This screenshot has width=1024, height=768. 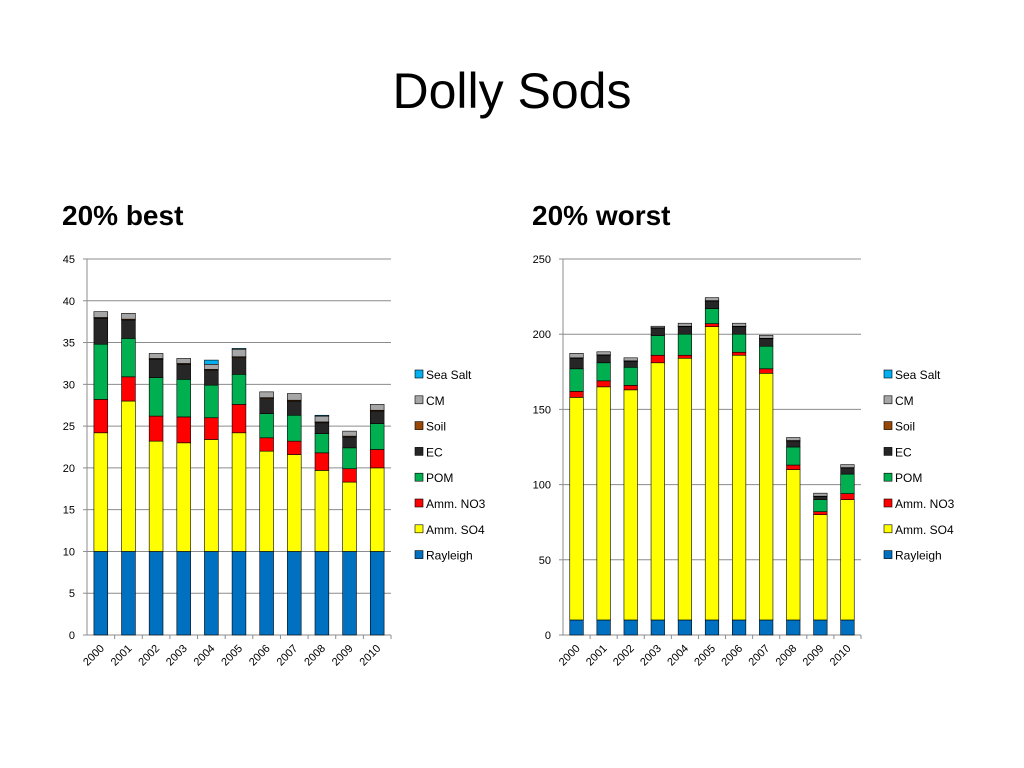 What do you see at coordinates (793, 456) in the screenshot?
I see `bar-segment-pom-2008` at bounding box center [793, 456].